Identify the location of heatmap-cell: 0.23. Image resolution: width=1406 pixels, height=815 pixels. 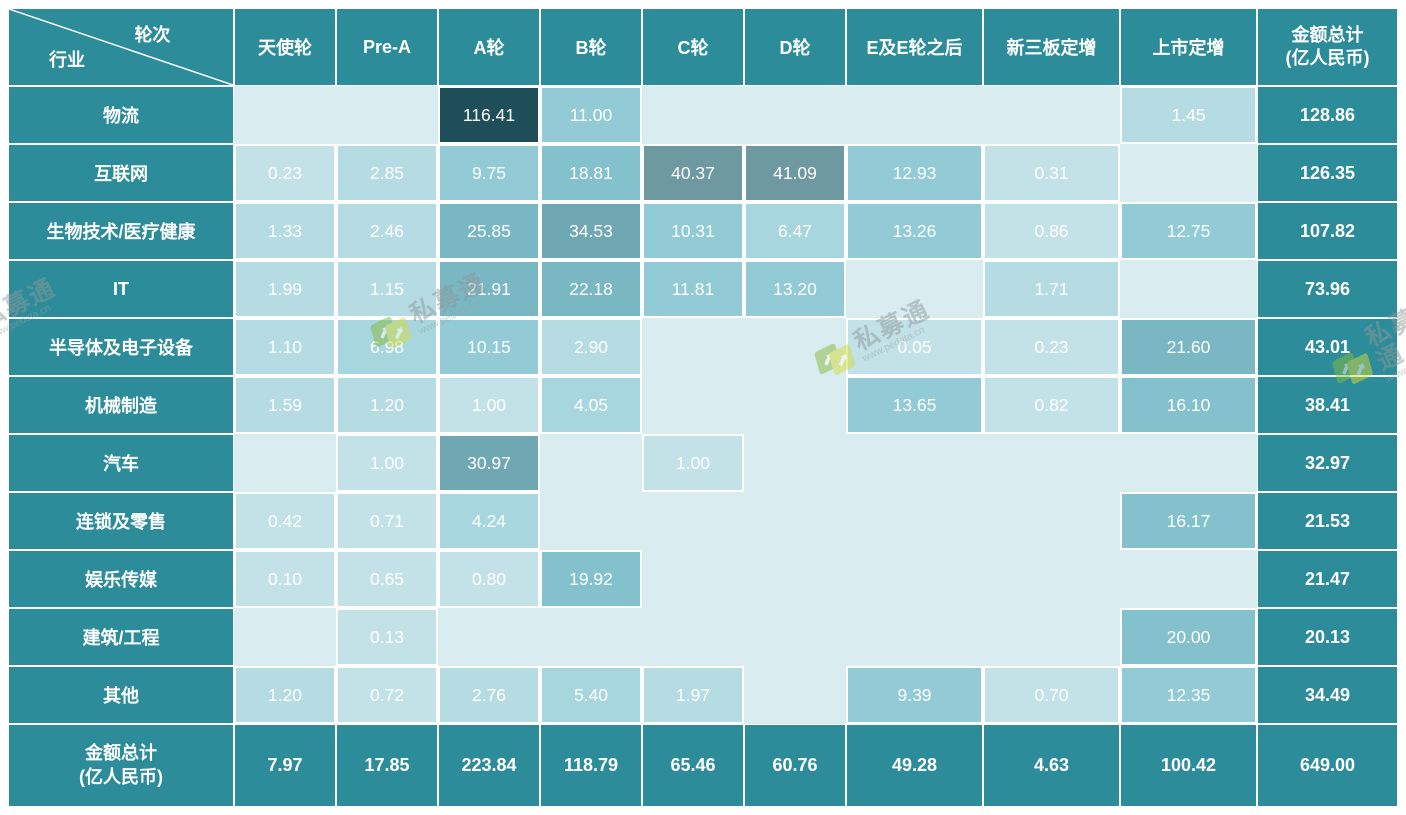
(285, 173).